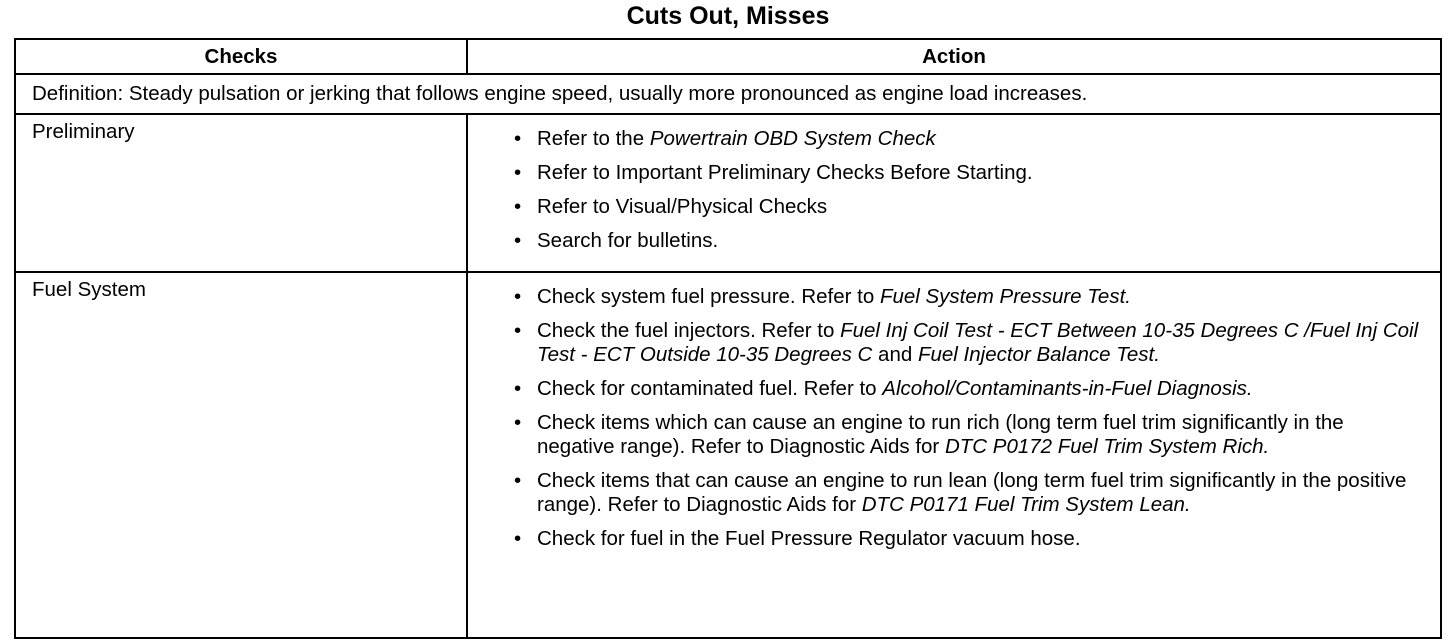  Describe the element at coordinates (1107, 446) in the screenshot. I see `italic-text: DTC P0172 Fuel Trim System Rich.` at that location.